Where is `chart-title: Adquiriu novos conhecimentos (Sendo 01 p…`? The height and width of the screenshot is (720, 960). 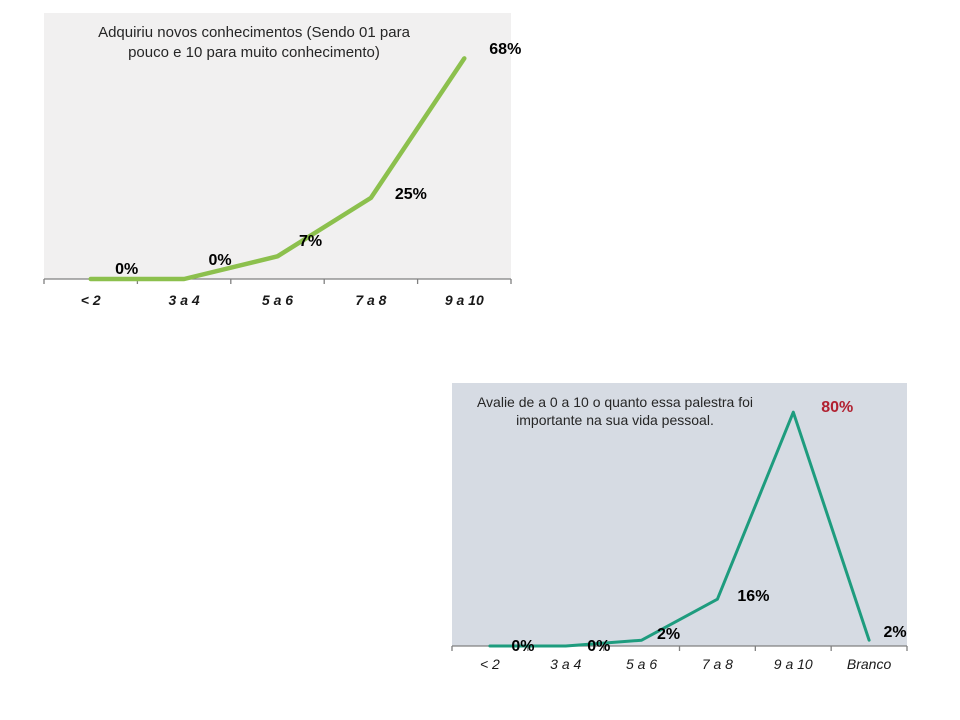
chart-title: Adquiriu novos conhecimentos (Sendo 01 p… is located at coordinates (254, 42).